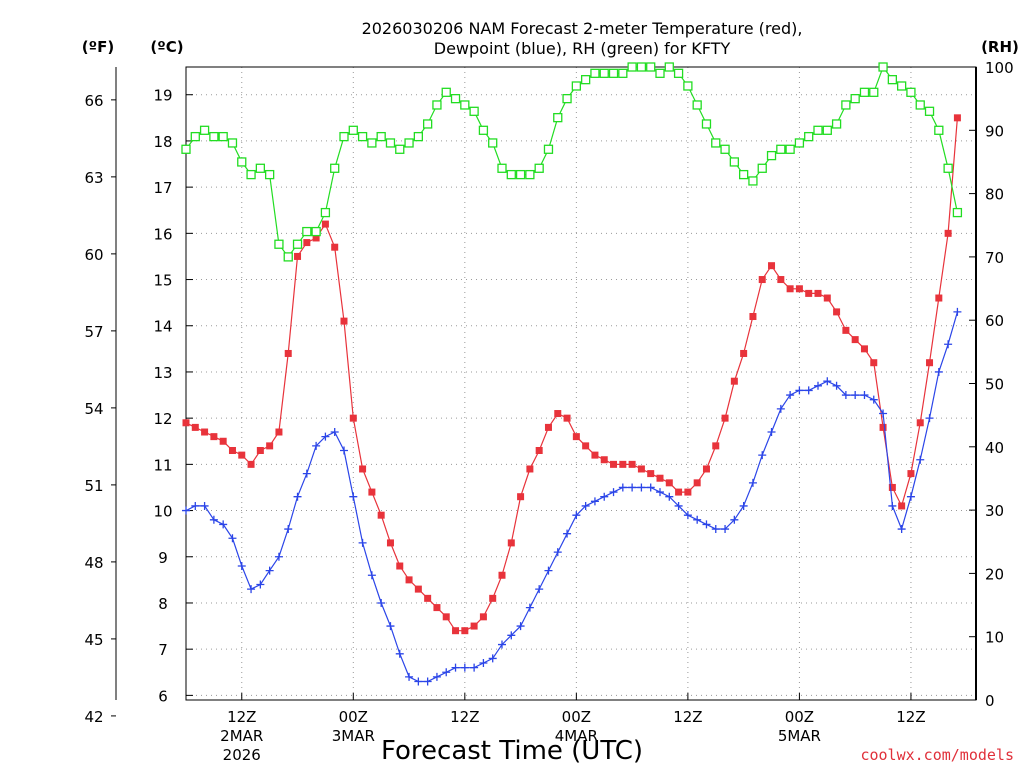 Image resolution: width=1024 pixels, height=768 pixels. What do you see at coordinates (93, 178) in the screenshot?
I see `fahrenheit-tick-label: 63` at bounding box center [93, 178].